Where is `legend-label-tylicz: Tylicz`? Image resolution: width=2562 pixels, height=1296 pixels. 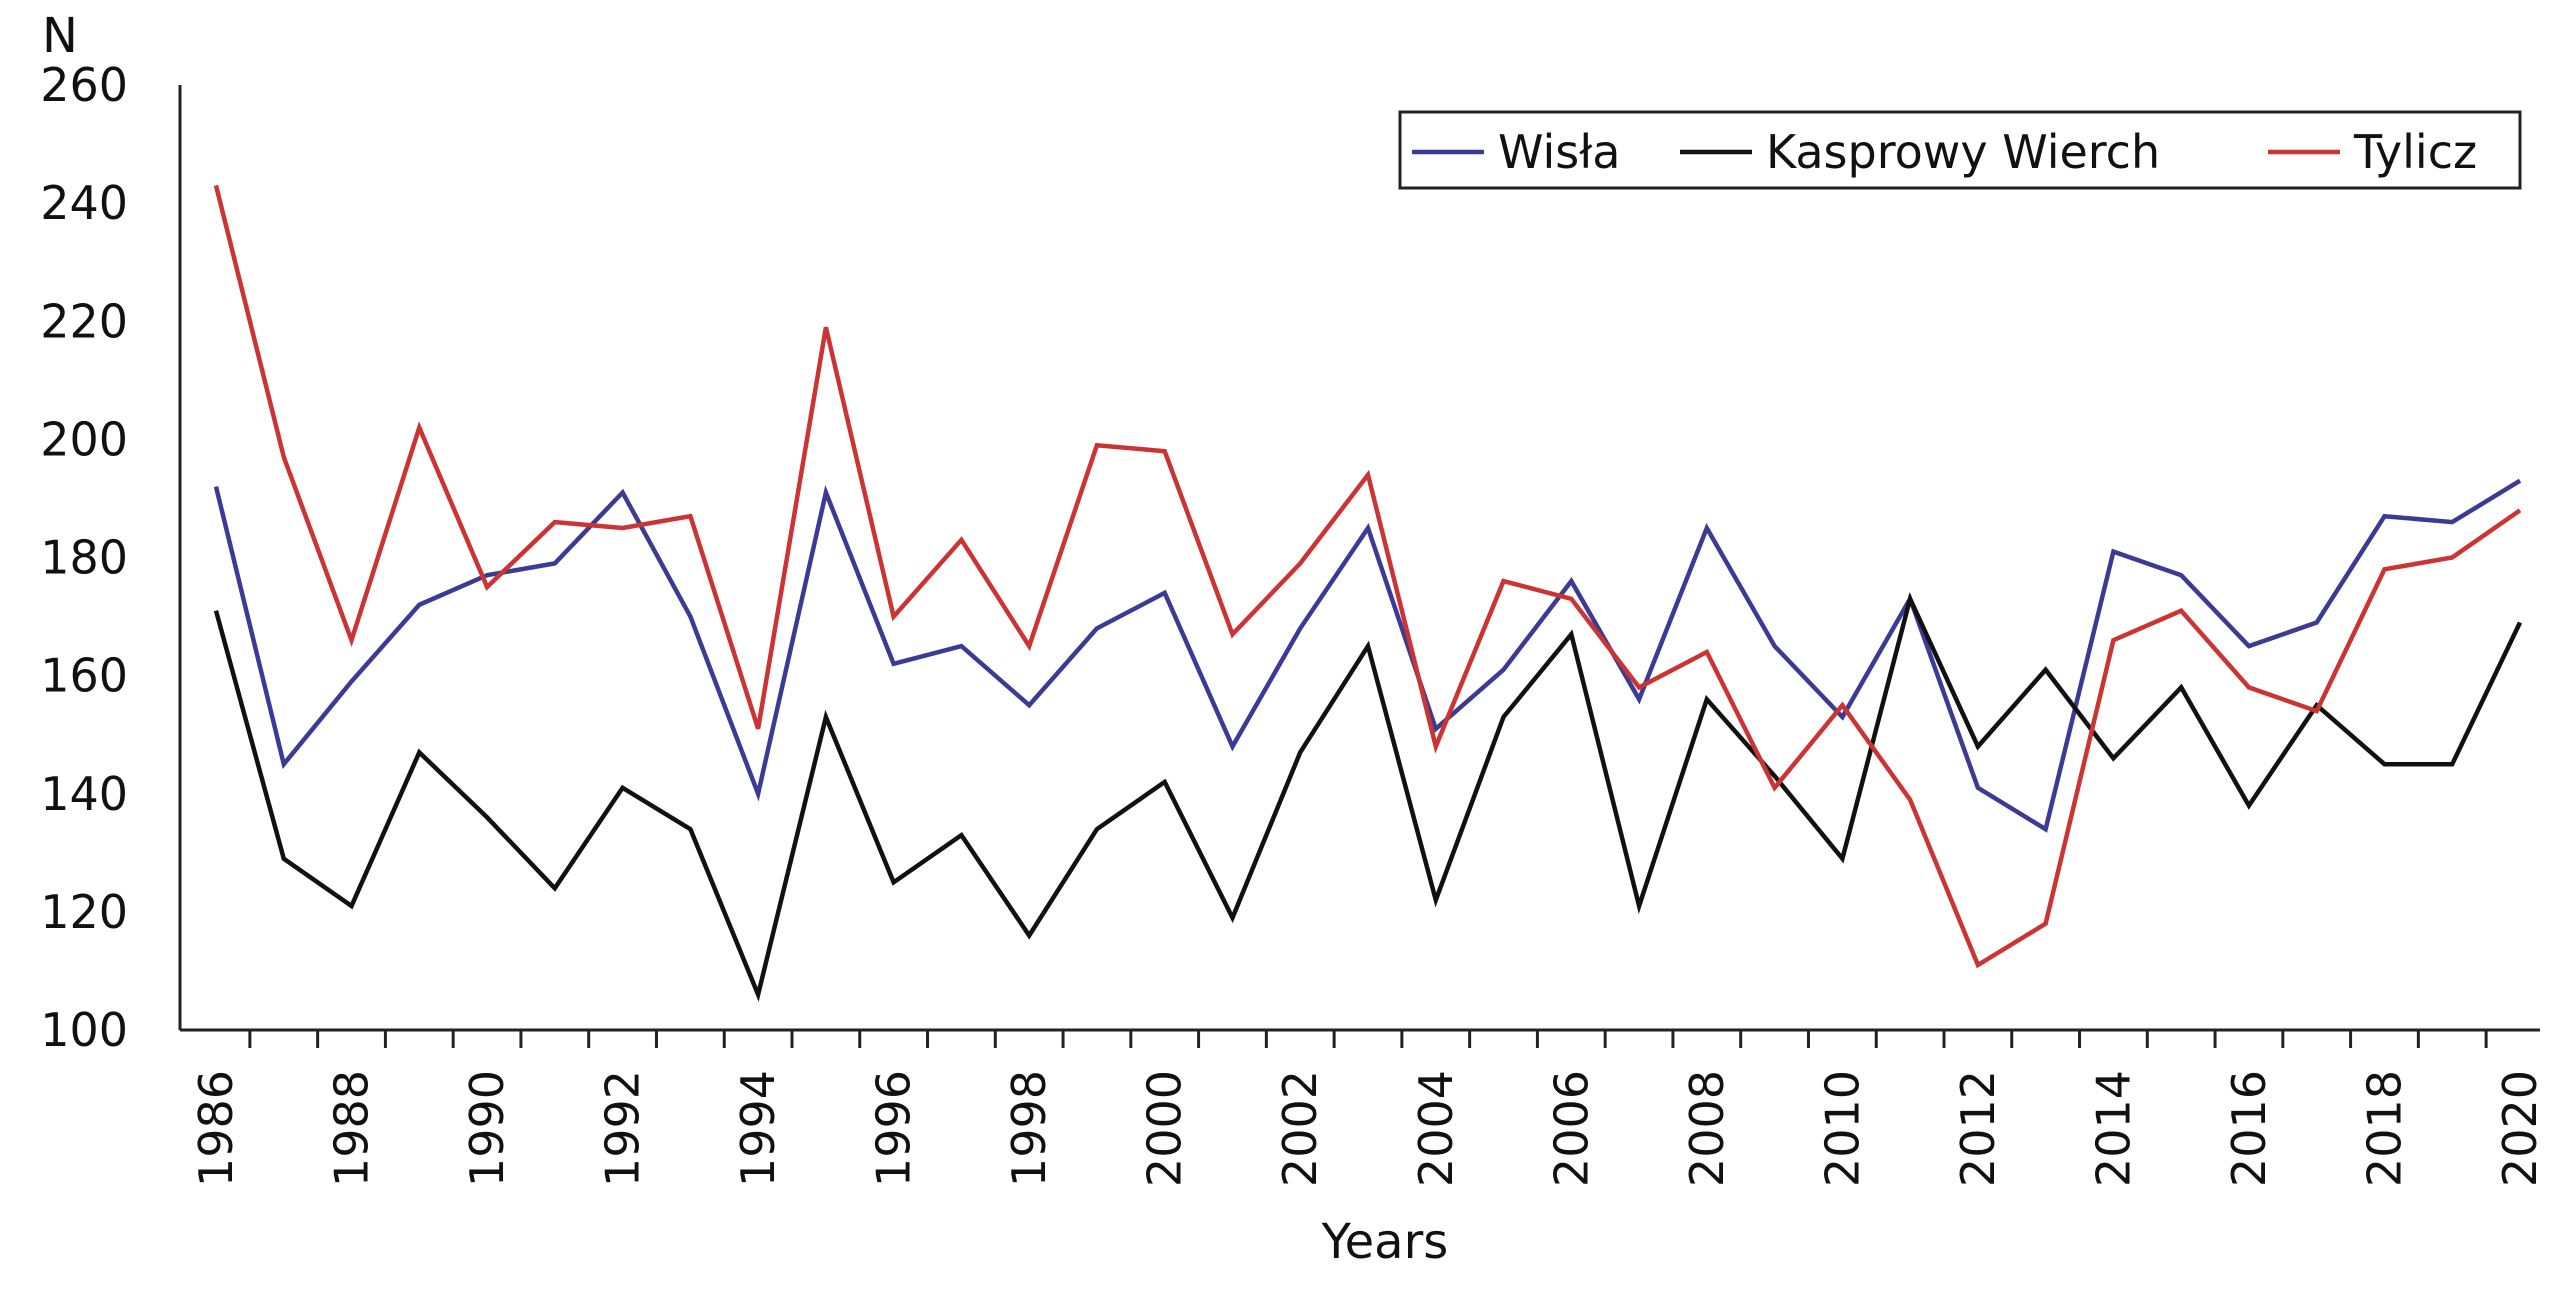
legend-label-tylicz: Tylicz is located at coordinates (2415, 152).